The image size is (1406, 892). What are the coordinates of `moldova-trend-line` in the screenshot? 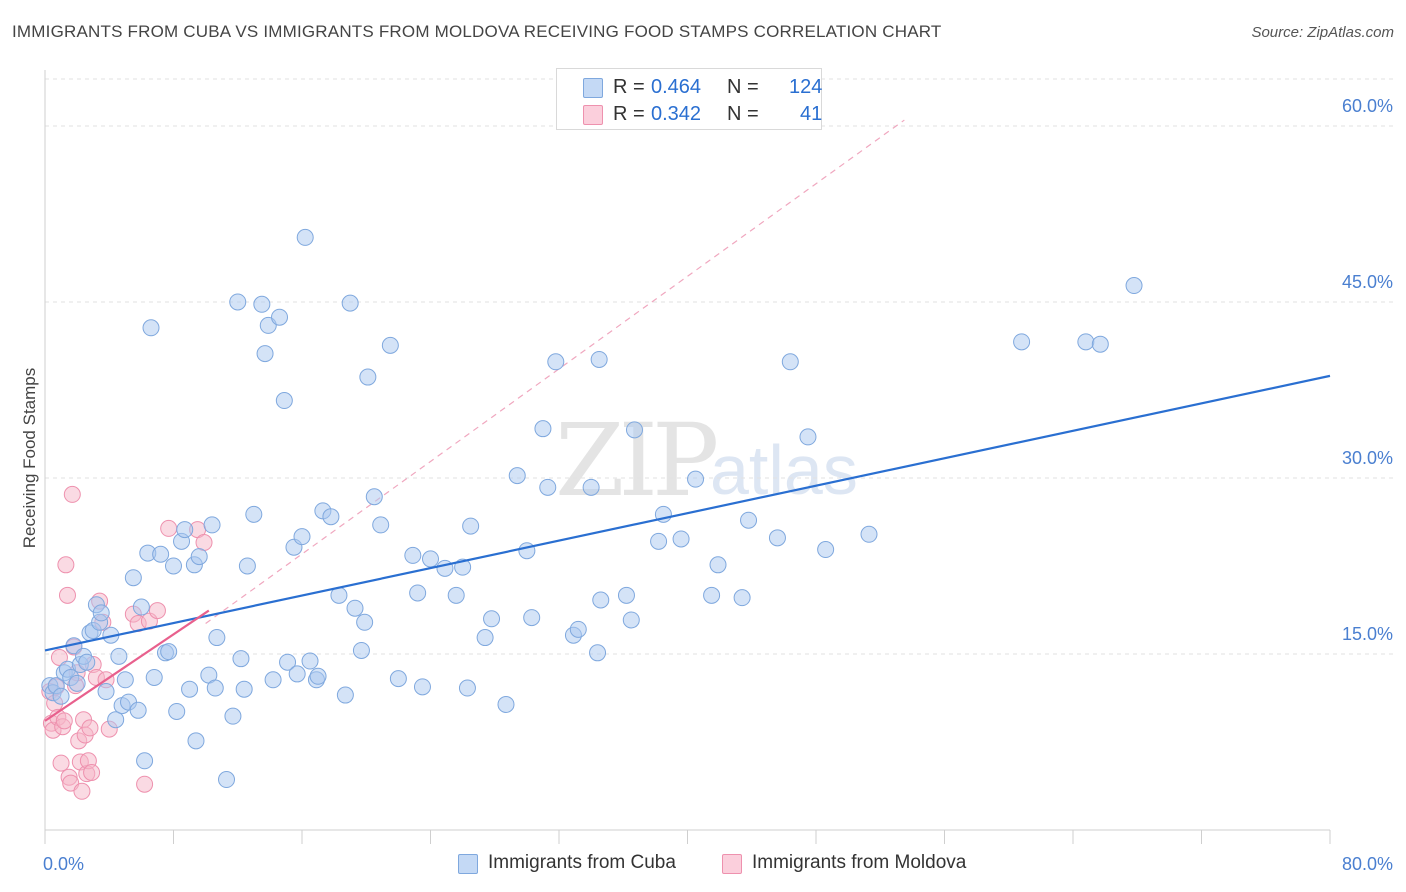 It's located at (127, 665).